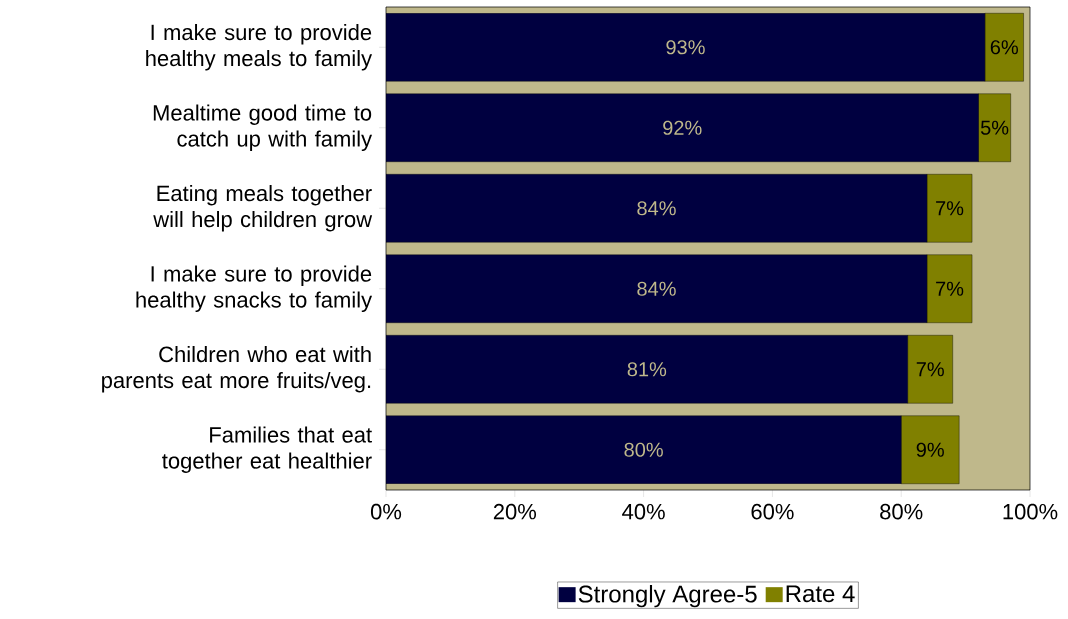  Describe the element at coordinates (236, 369) in the screenshot. I see `y-tick-label: Children who eat with parents eat more fruits/veg.` at that location.